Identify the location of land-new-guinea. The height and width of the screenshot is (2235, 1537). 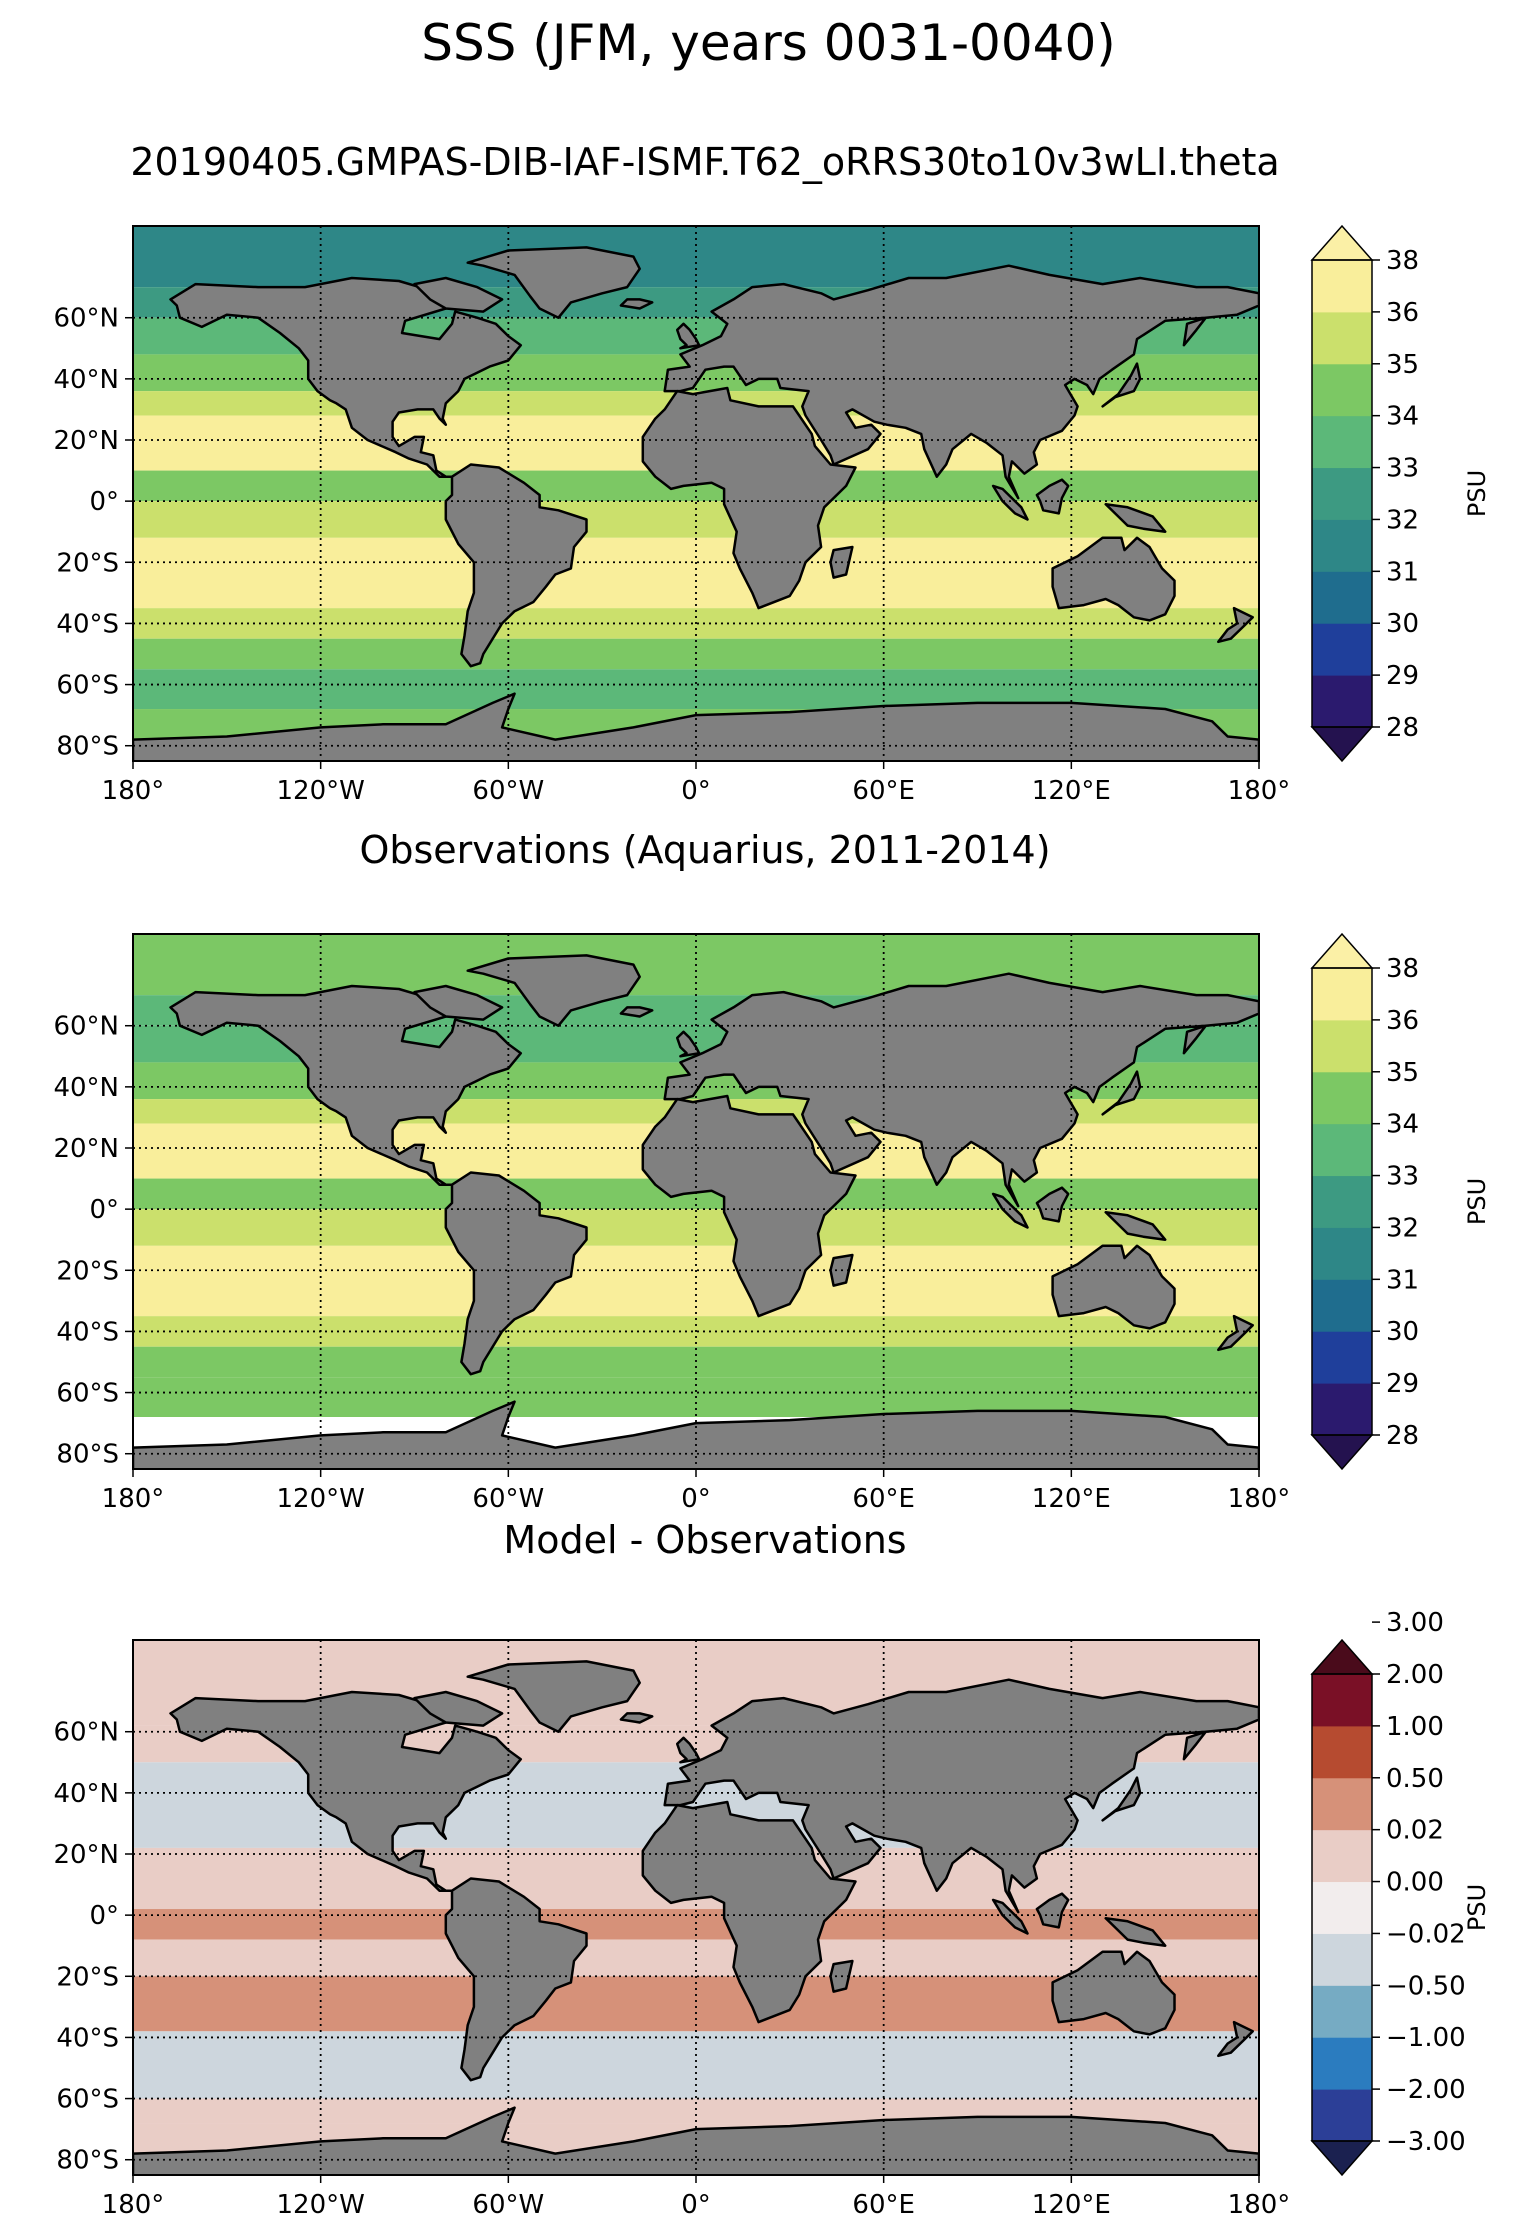
(1135, 1225).